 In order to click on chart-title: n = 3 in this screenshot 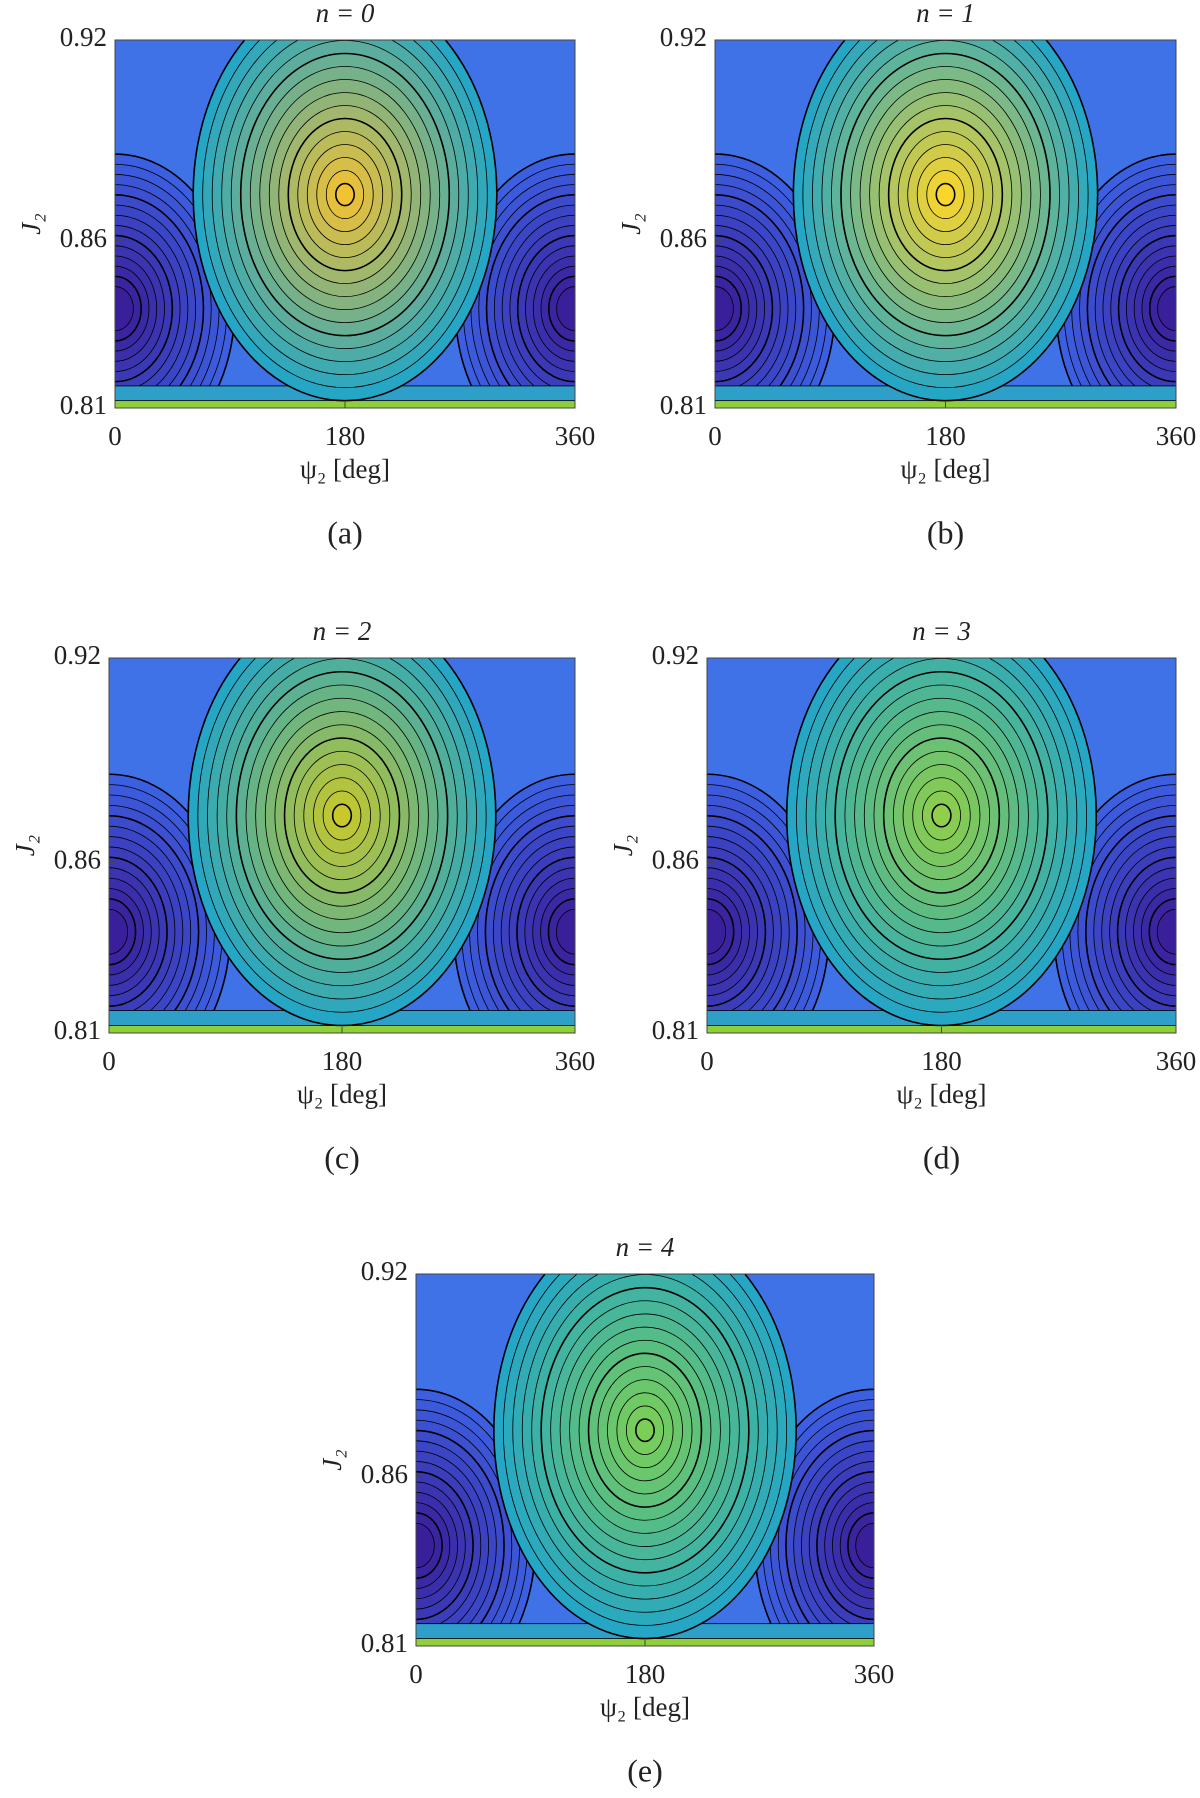, I will do `click(941, 631)`.